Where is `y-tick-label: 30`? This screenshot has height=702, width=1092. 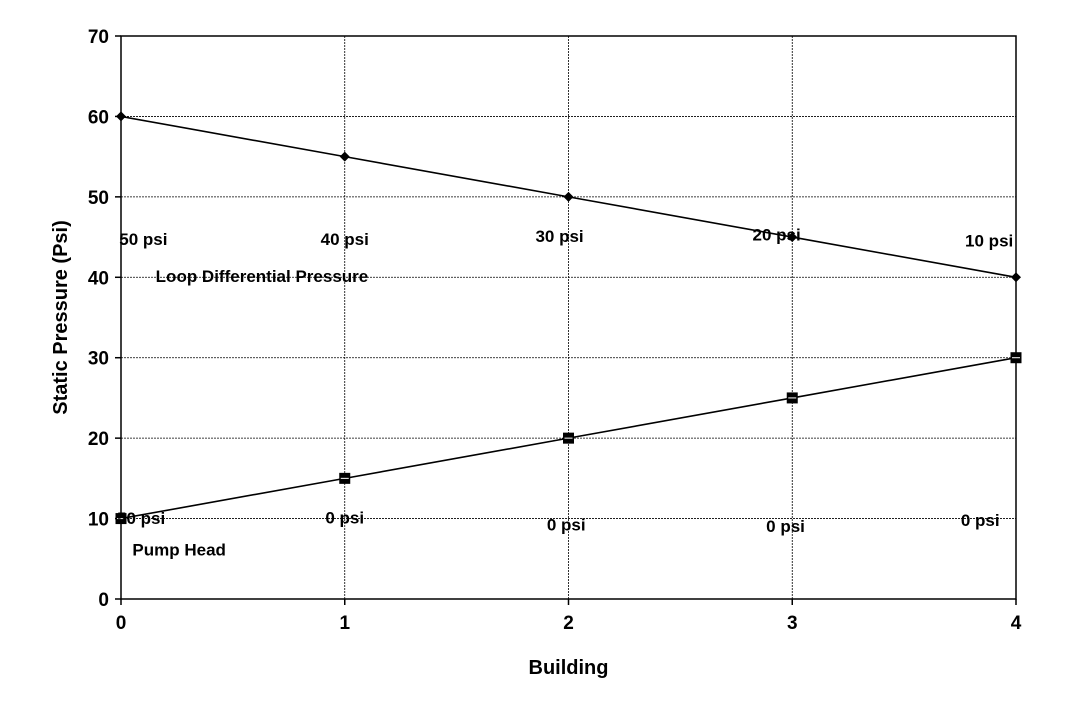 y-tick-label: 30 is located at coordinates (98, 359).